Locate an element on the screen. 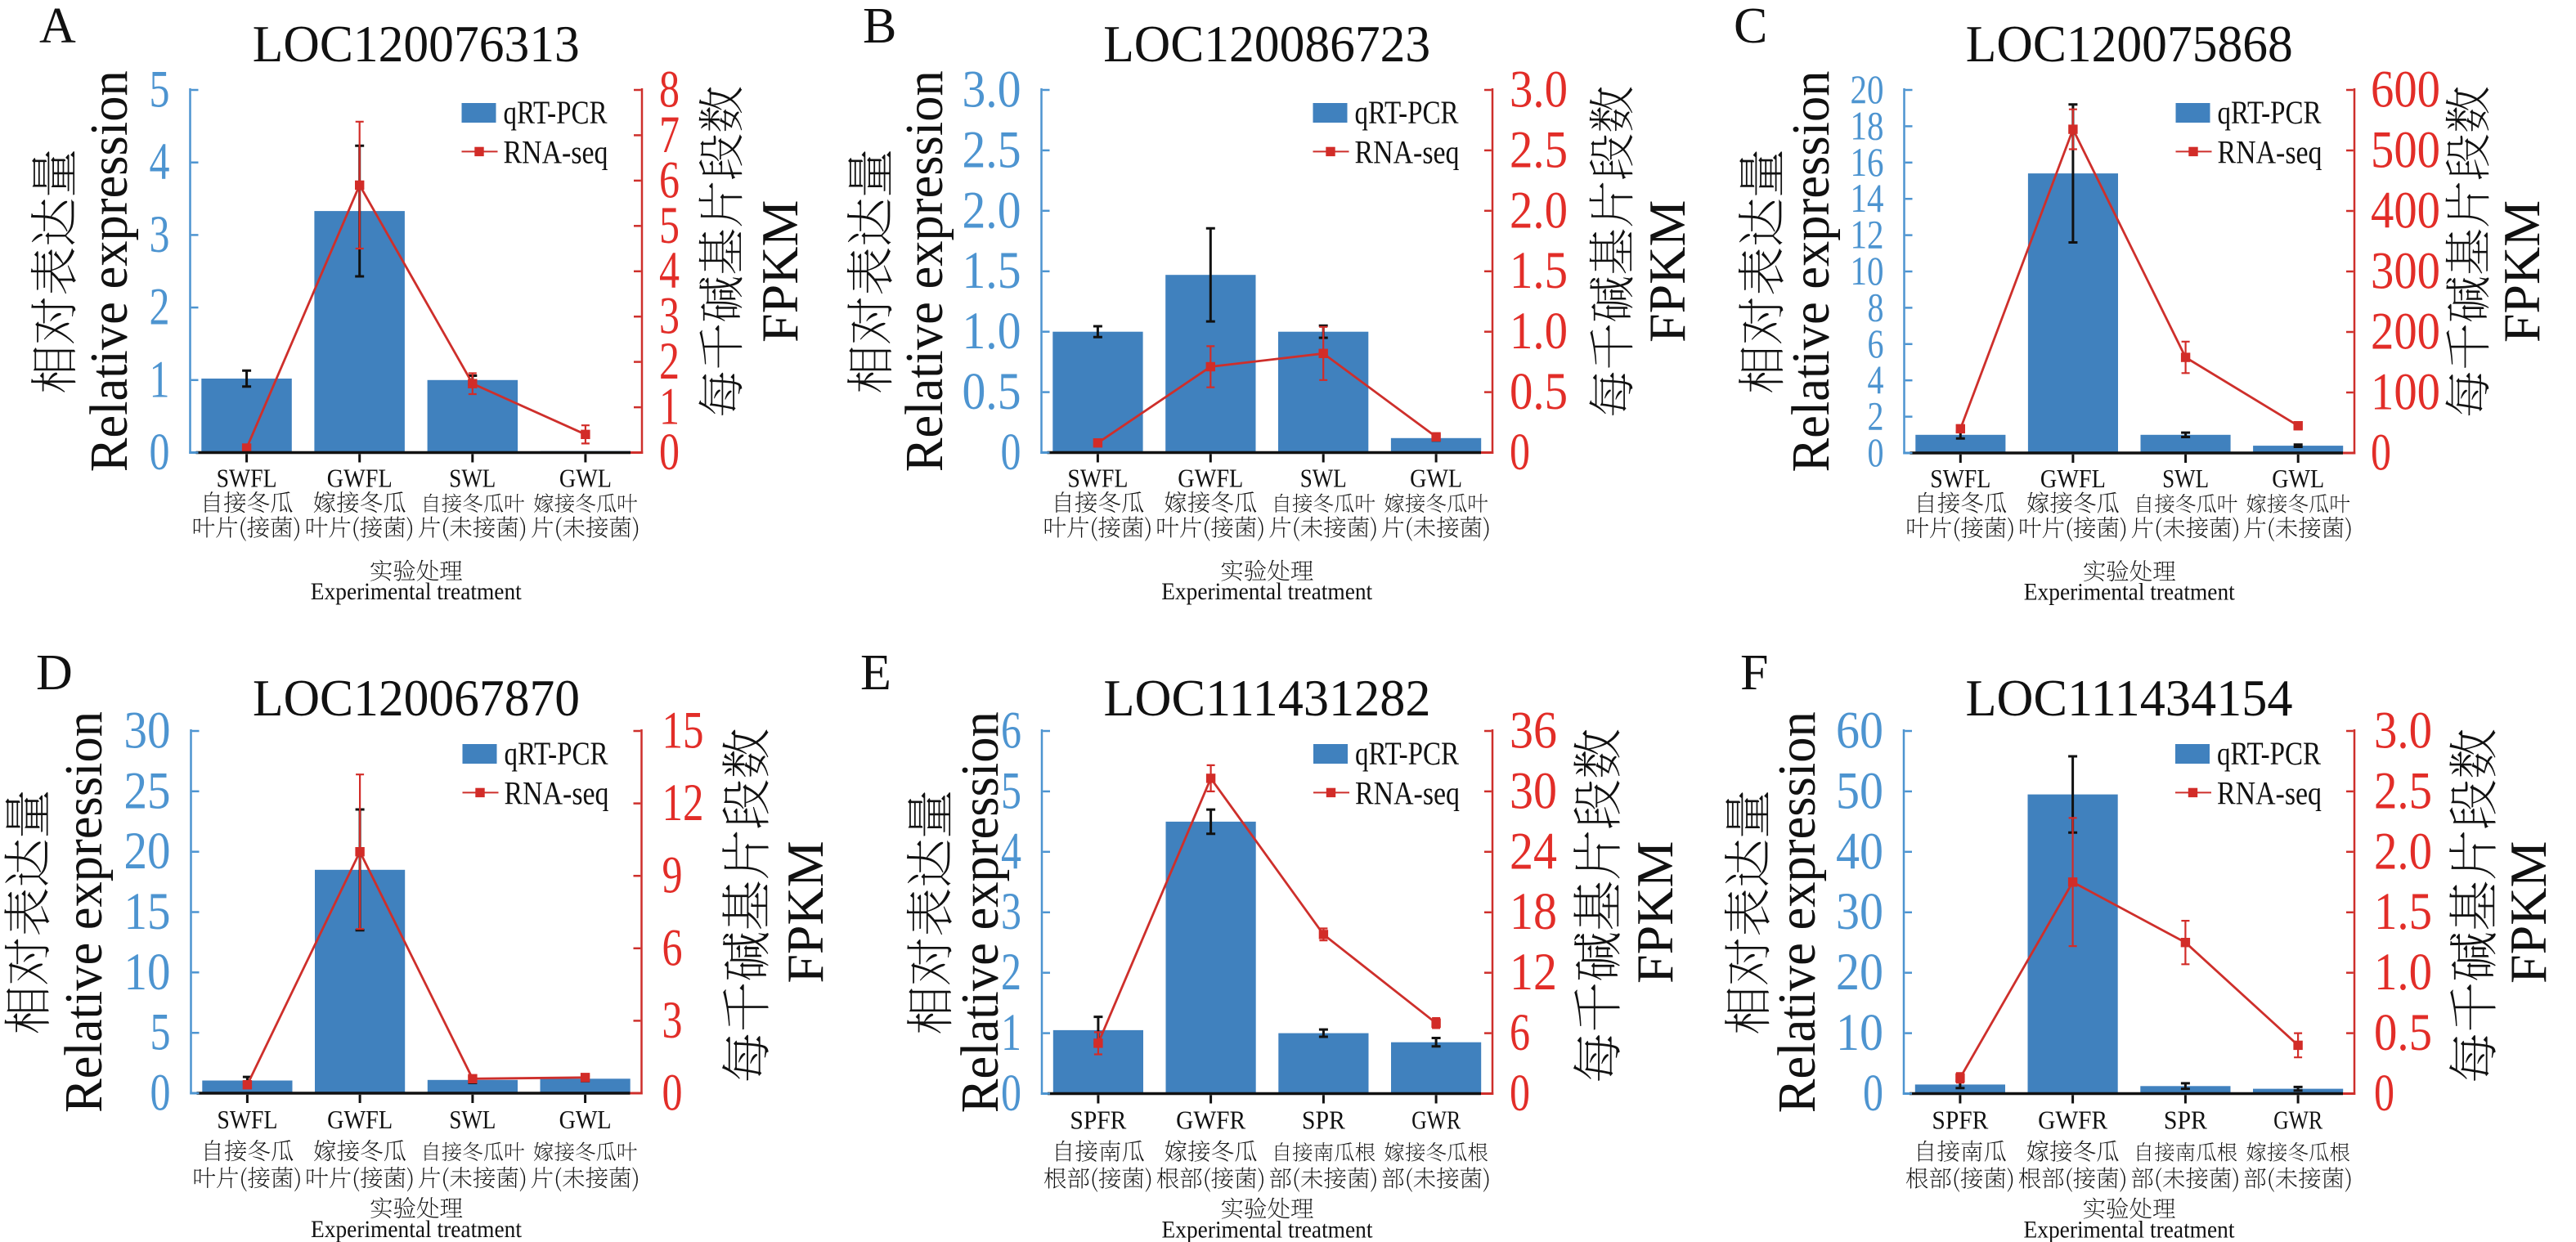 Image resolution: width=2576 pixels, height=1242 pixels. svg-text: LOC111434154 is located at coordinates (2129, 698).